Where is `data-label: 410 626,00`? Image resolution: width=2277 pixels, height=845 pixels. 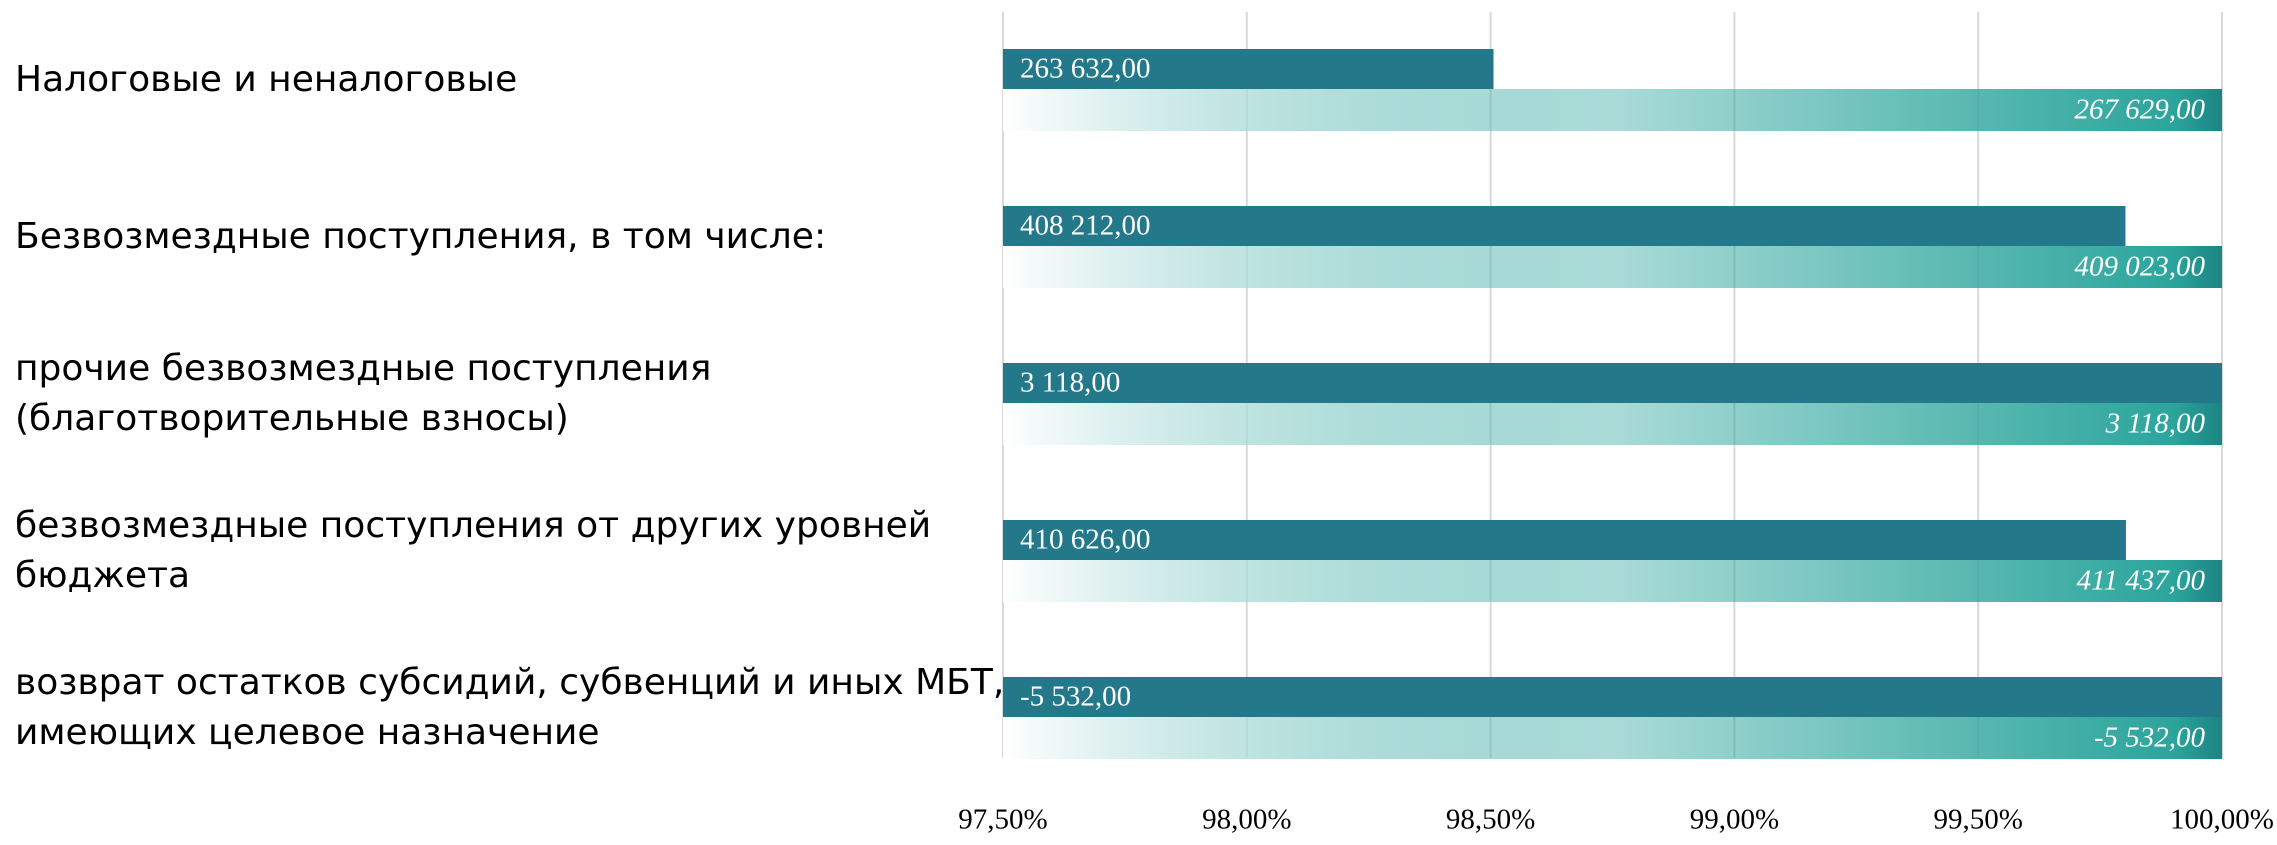 data-label: 410 626,00 is located at coordinates (1085, 540).